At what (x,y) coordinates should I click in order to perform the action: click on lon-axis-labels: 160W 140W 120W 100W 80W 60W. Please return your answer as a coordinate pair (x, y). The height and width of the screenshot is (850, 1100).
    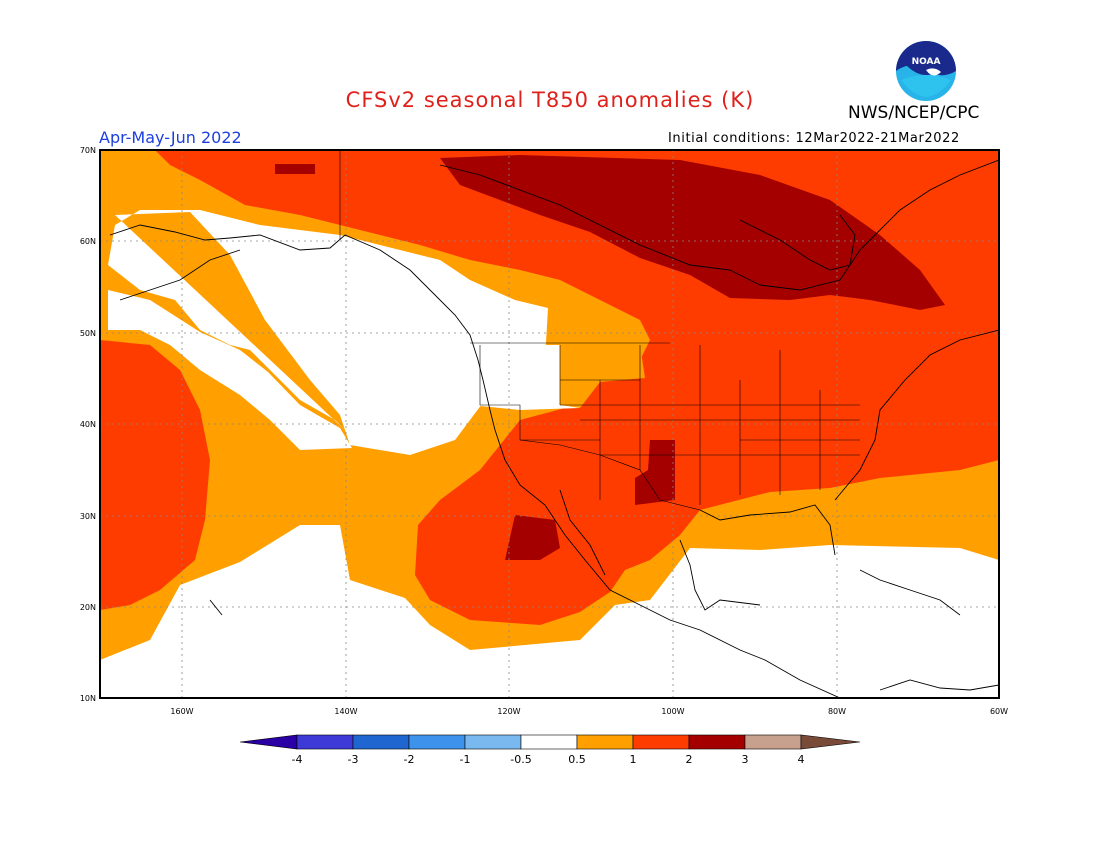
    Looking at the image, I should click on (589, 711).